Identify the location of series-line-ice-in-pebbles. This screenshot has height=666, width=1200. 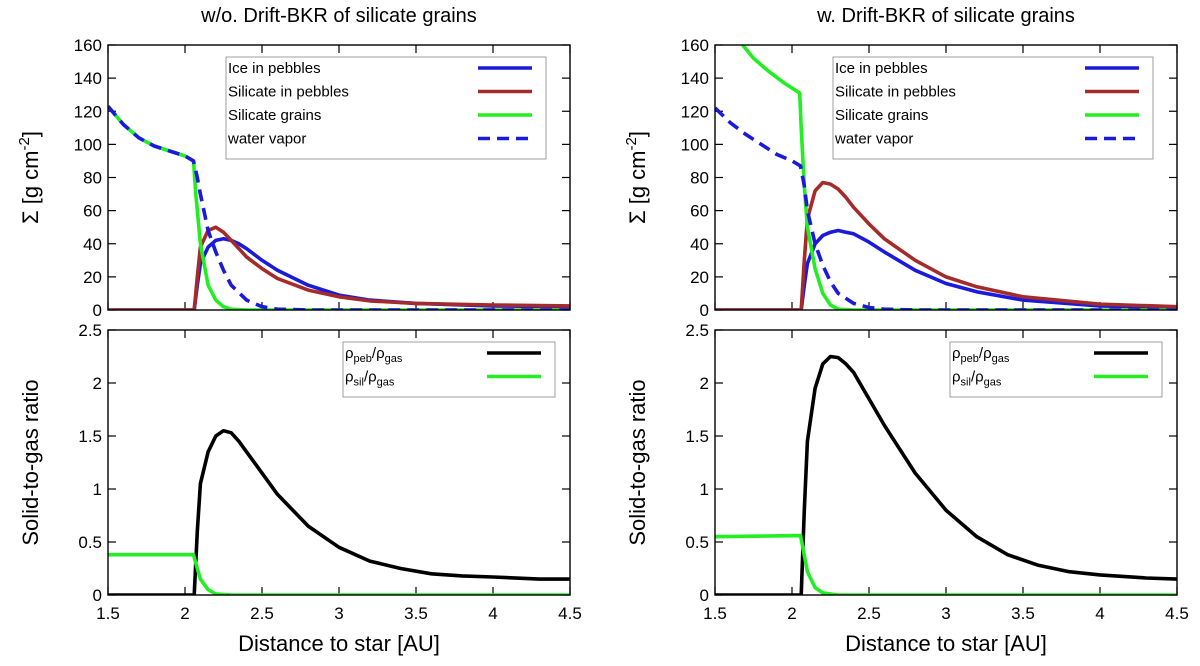
(946, 269).